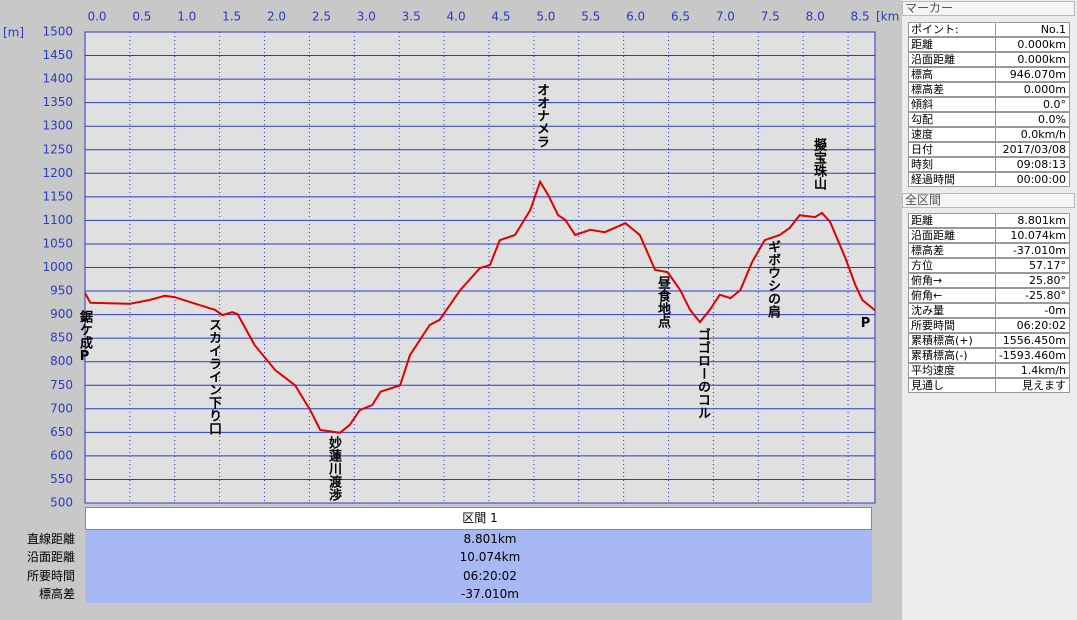 The height and width of the screenshot is (620, 1077). What do you see at coordinates (922, 119) in the screenshot?
I see `info-label: 勾配` at bounding box center [922, 119].